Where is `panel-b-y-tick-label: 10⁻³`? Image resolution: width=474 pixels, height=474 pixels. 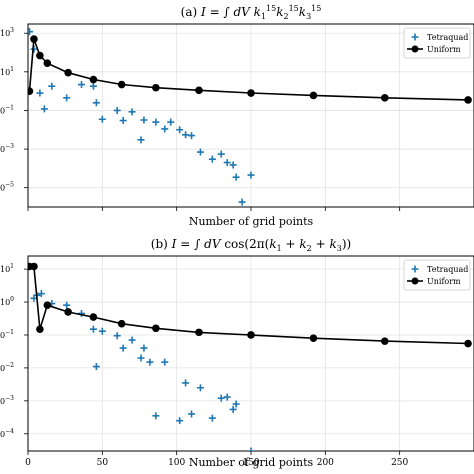 panel-b-y-tick-label: 10⁻³ is located at coordinates (7, 400).